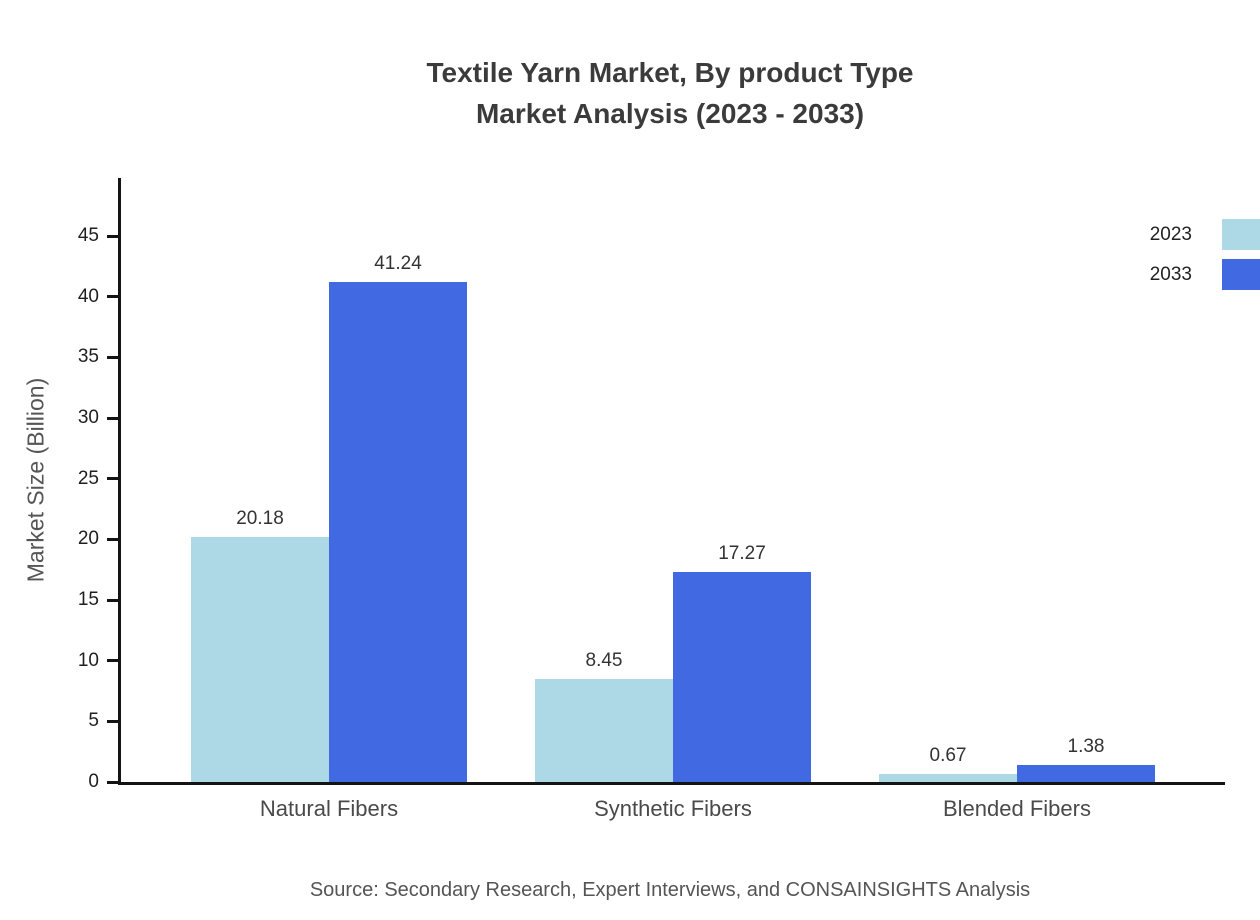  I want to click on y-tick-label: 15, so click(88, 599).